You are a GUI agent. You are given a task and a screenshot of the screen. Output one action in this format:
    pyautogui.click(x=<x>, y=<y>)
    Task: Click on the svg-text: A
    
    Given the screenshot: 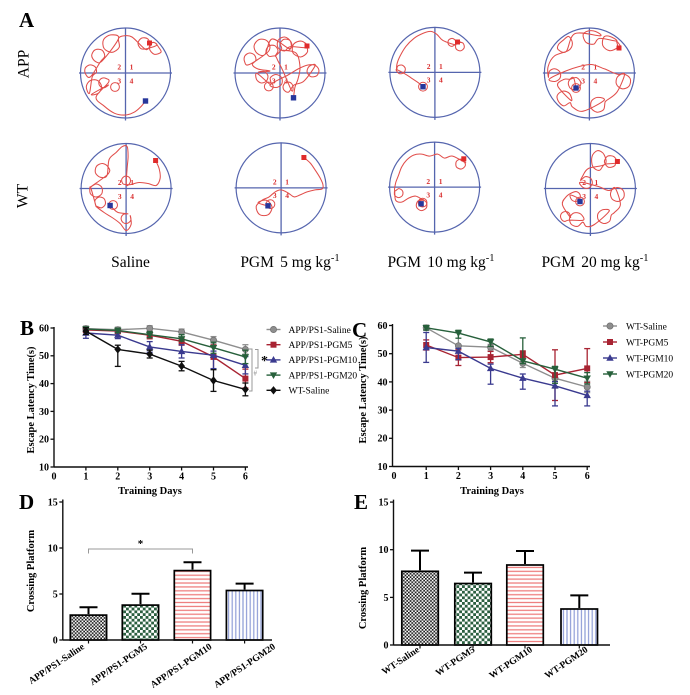 What is the action you would take?
    pyautogui.click(x=27, y=20)
    